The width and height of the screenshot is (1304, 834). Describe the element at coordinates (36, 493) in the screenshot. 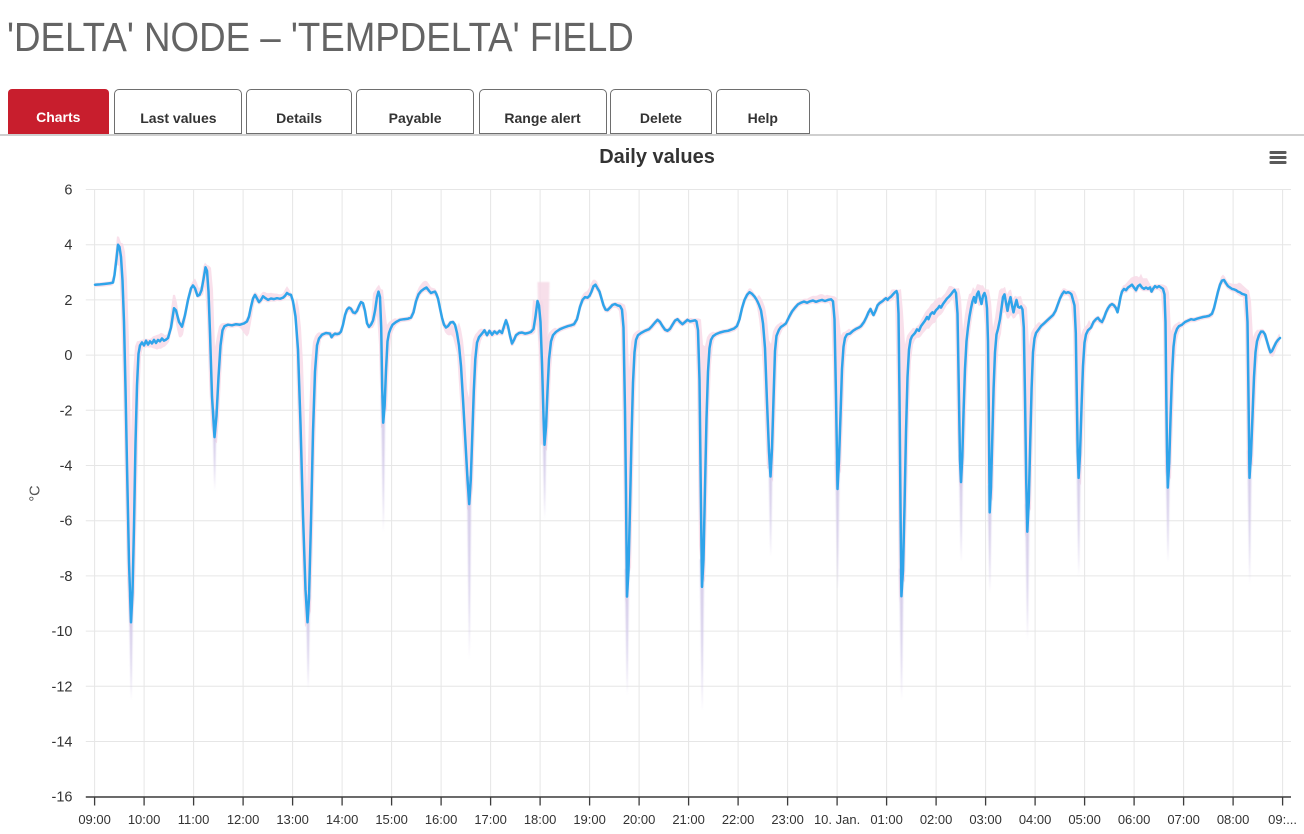

I see `svg-text: °C` at that location.